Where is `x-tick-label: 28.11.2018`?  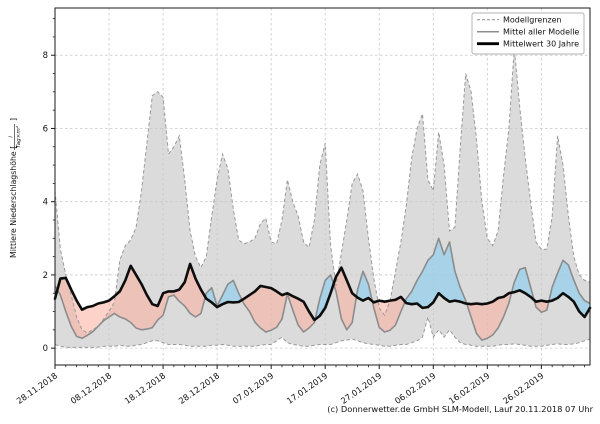 x-tick-label: 28.11.2018 is located at coordinates (36, 387).